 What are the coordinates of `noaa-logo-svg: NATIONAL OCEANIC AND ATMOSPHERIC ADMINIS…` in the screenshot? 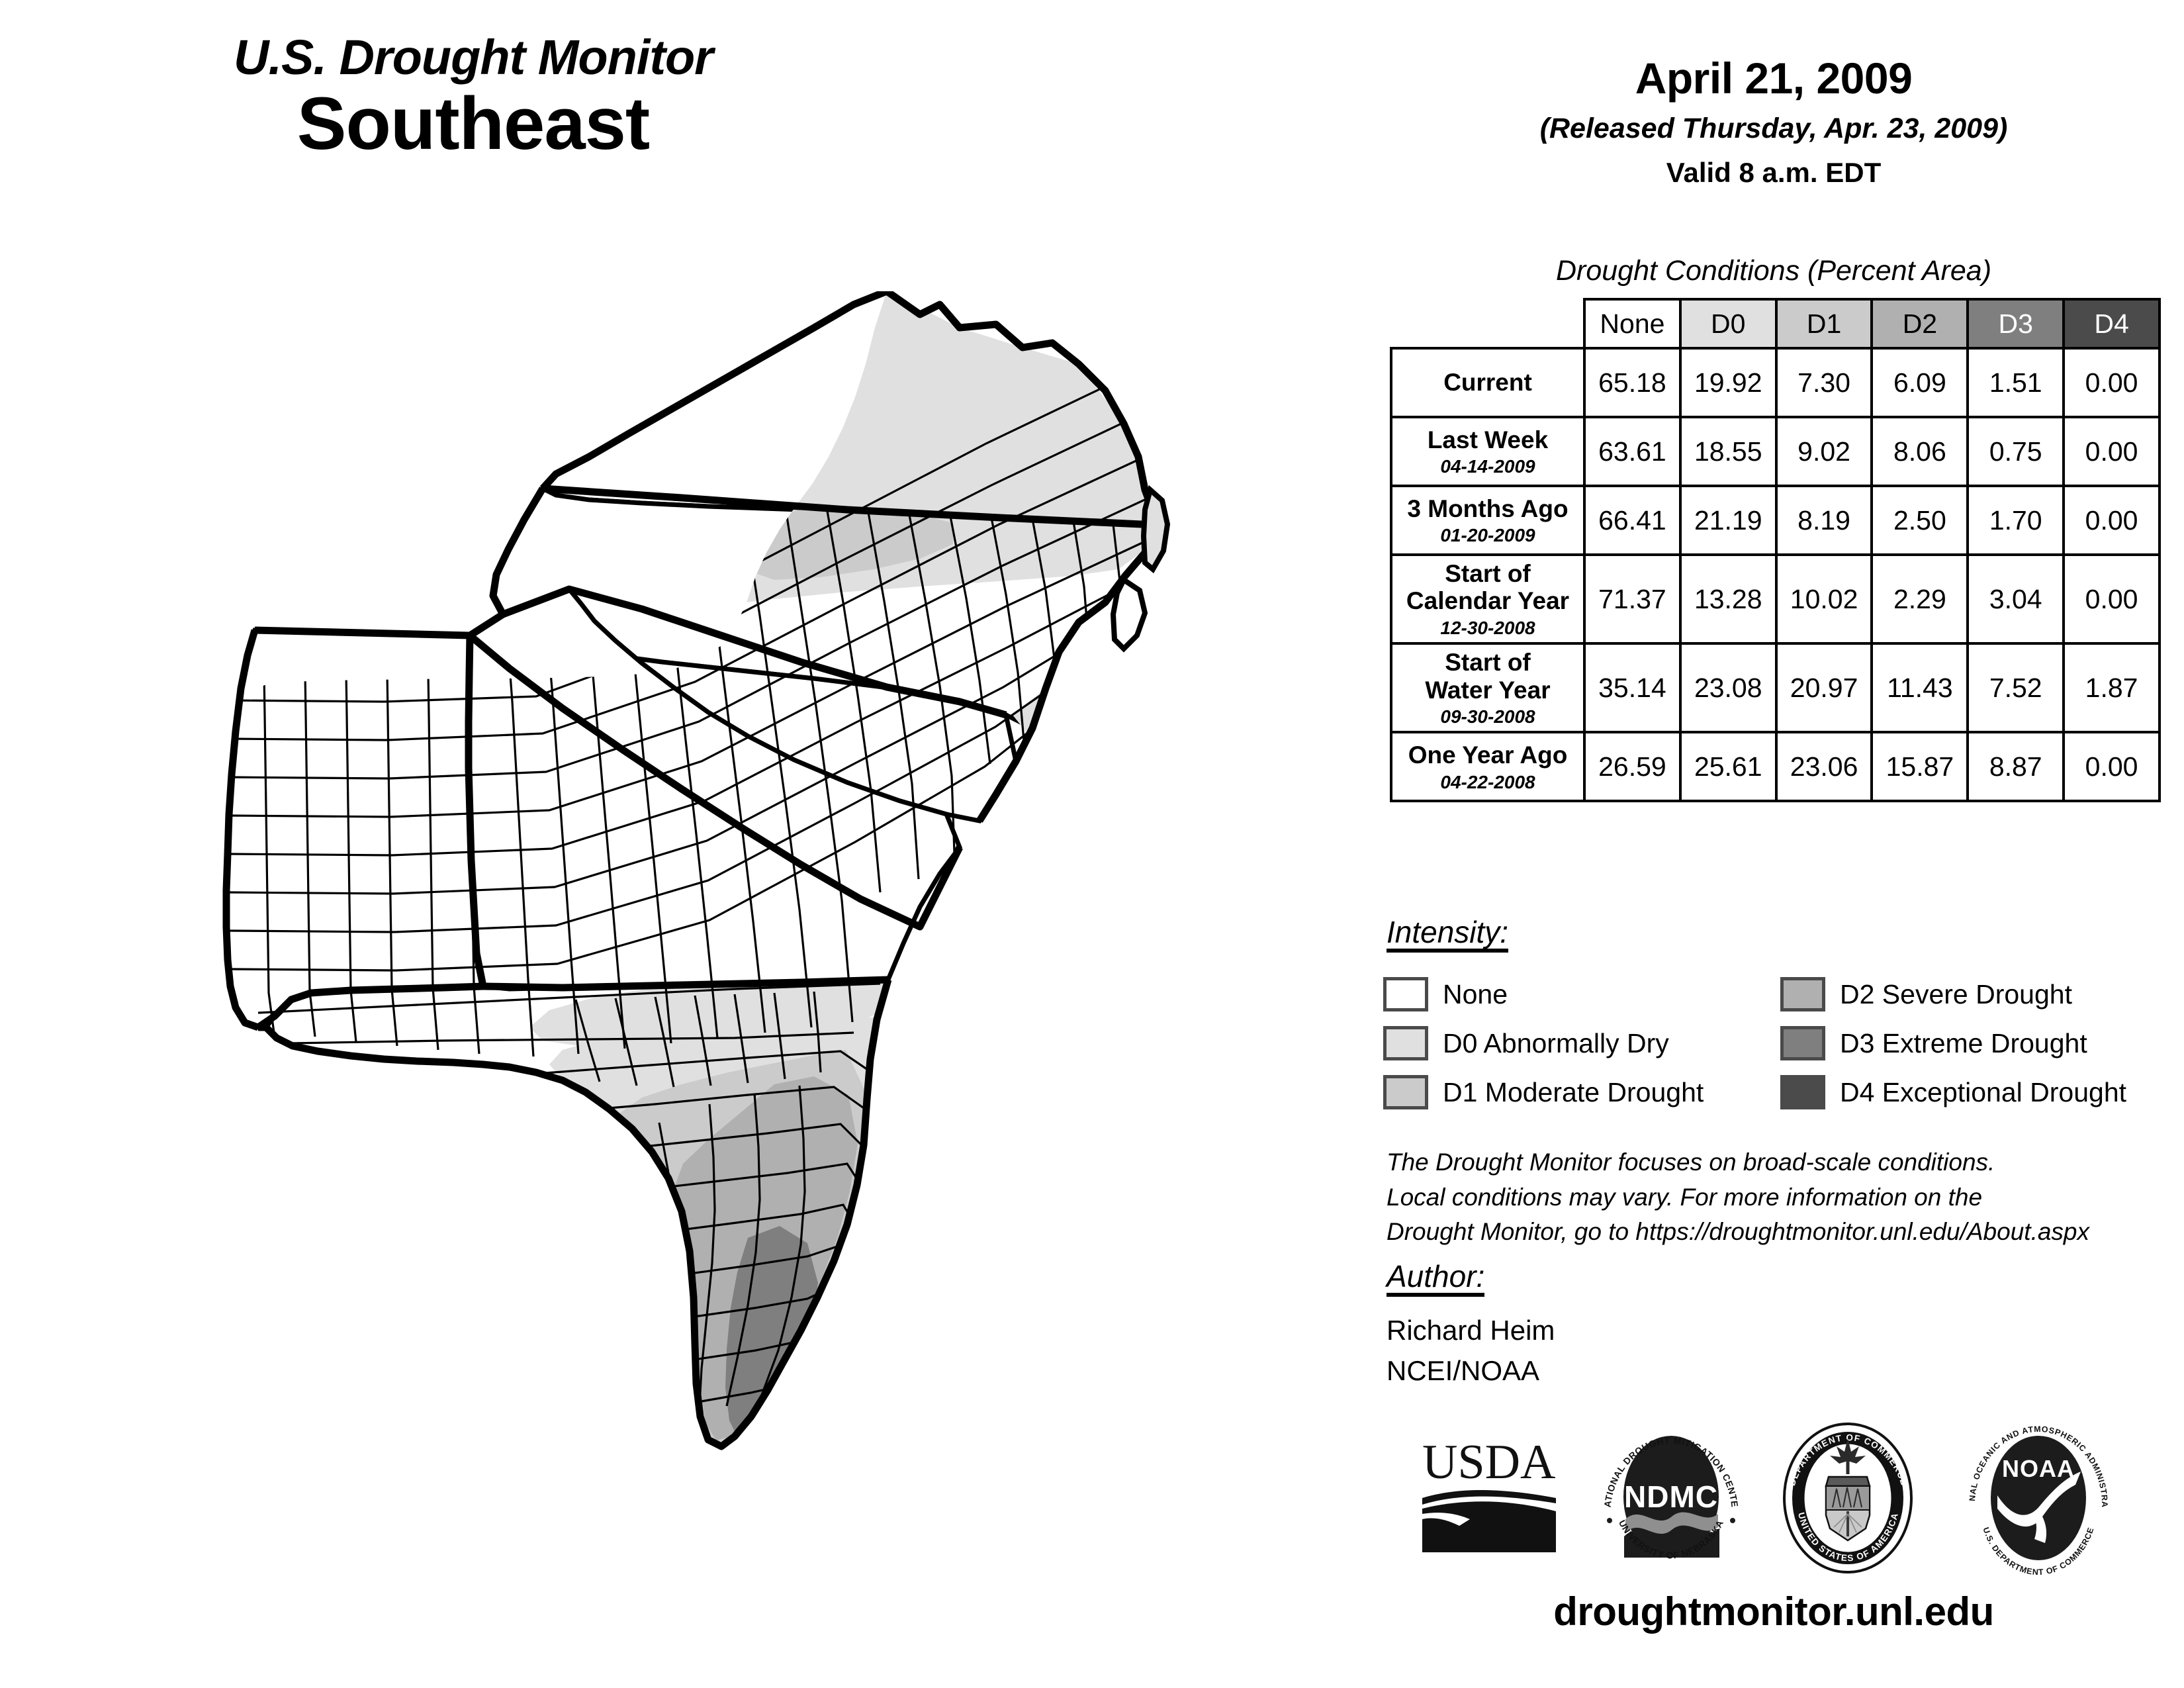 It's located at (2033, 1495).